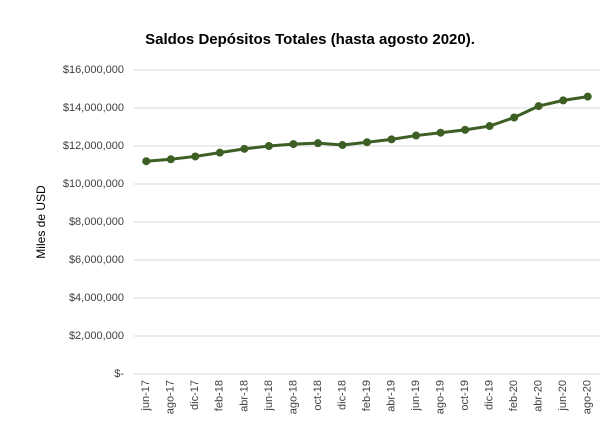 This screenshot has width=606, height=424. Describe the element at coordinates (563, 396) in the screenshot. I see `x-tick-label: jun-20` at that location.